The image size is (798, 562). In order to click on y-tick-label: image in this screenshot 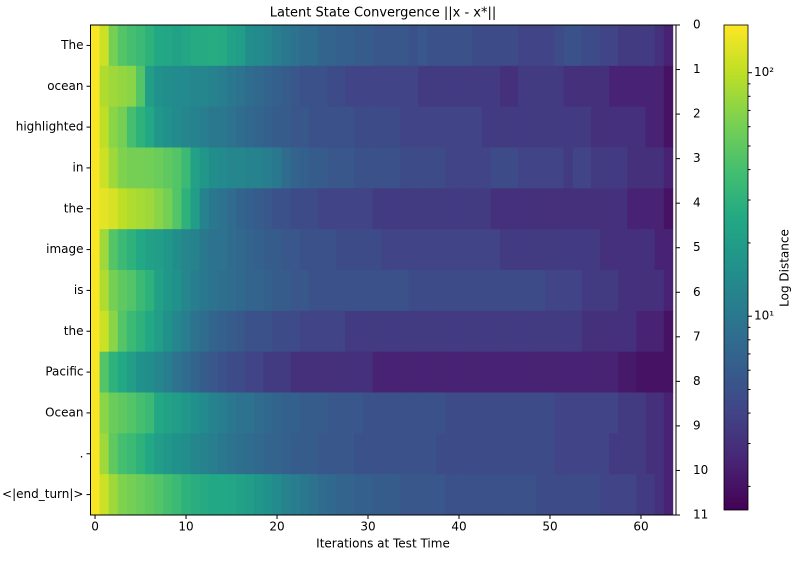, I will do `click(64, 249)`.